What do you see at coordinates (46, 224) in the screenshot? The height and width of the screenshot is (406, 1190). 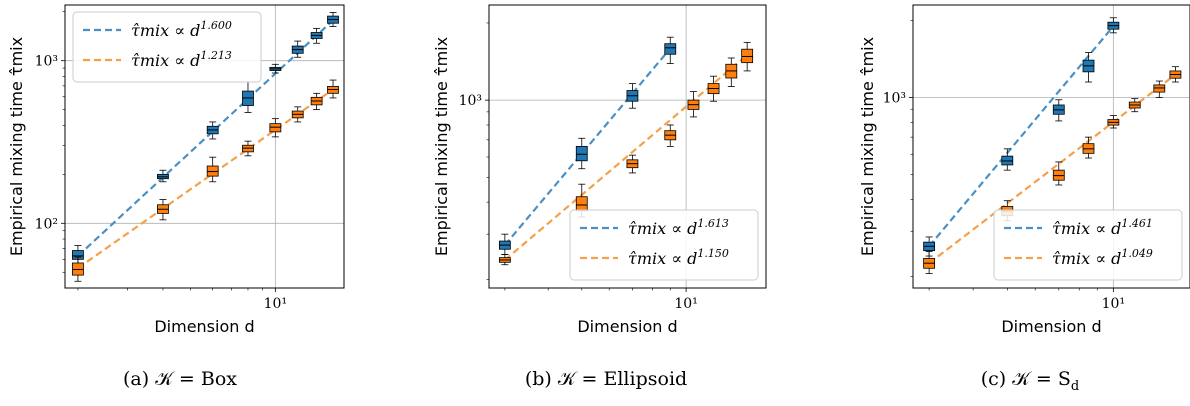 I see `y-tick-label: 10²` at bounding box center [46, 224].